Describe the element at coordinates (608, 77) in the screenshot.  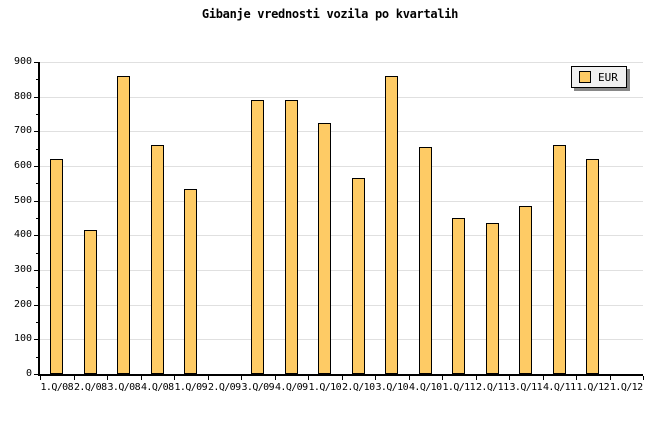
I see `legend-series-label: EUR` at that location.